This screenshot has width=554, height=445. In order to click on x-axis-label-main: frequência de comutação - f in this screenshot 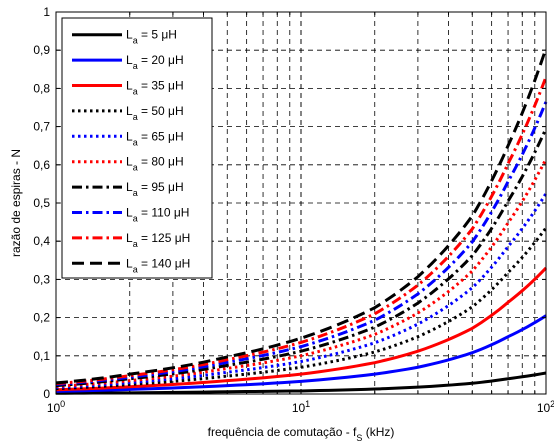, I will do `click(282, 432)`.